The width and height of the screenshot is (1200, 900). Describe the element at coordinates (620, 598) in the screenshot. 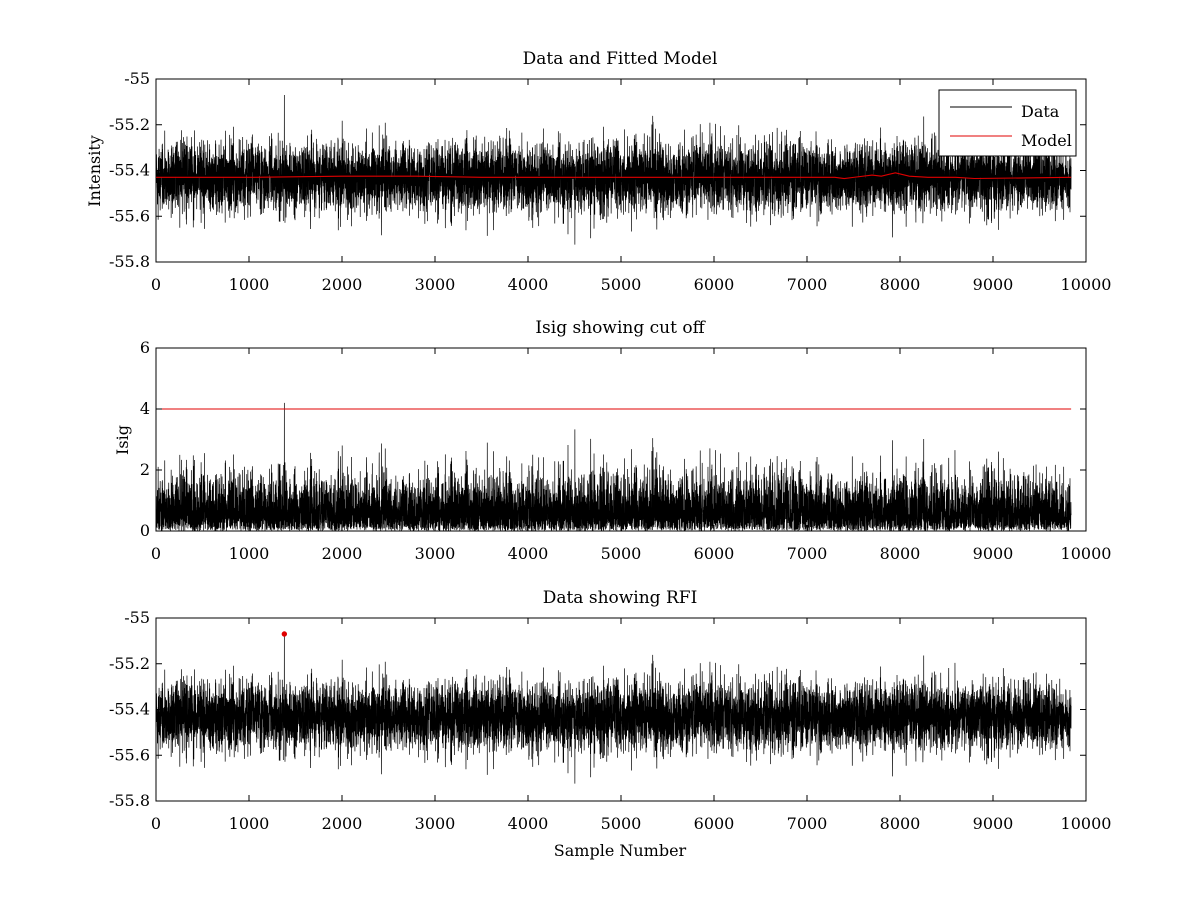

I see `chart-title: Data showing RFI` at that location.